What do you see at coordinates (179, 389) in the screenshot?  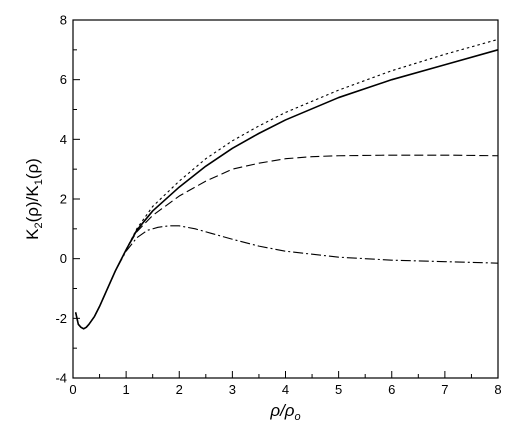 I see `x-tick-label: 2` at bounding box center [179, 389].